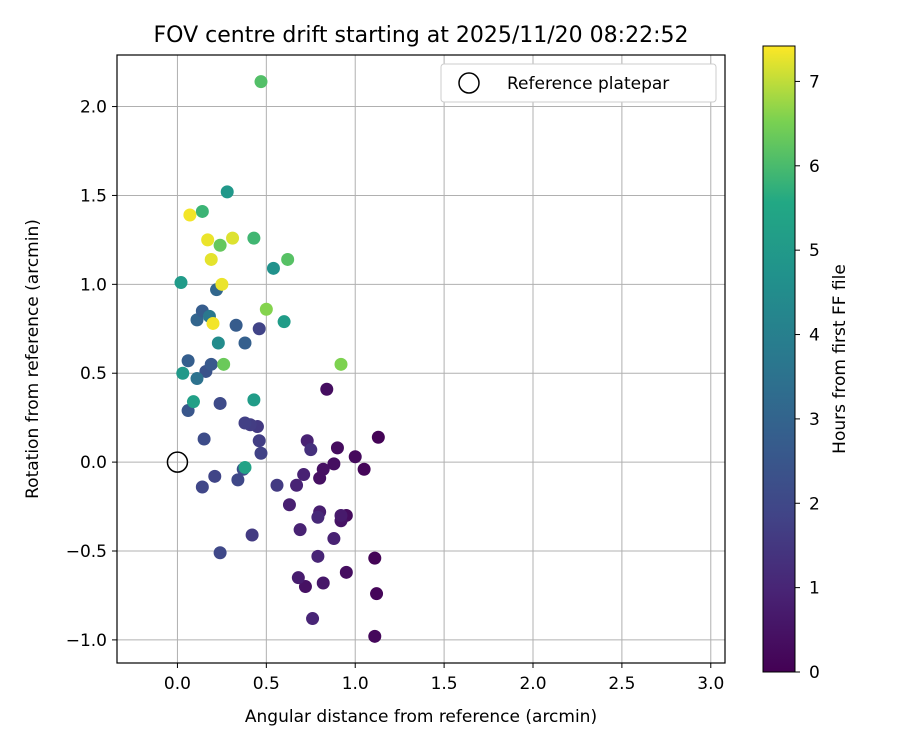 The width and height of the screenshot is (900, 750). I want to click on colorbar-ticks: 0 1 2 3 4 5 6 7, so click(807, 377).